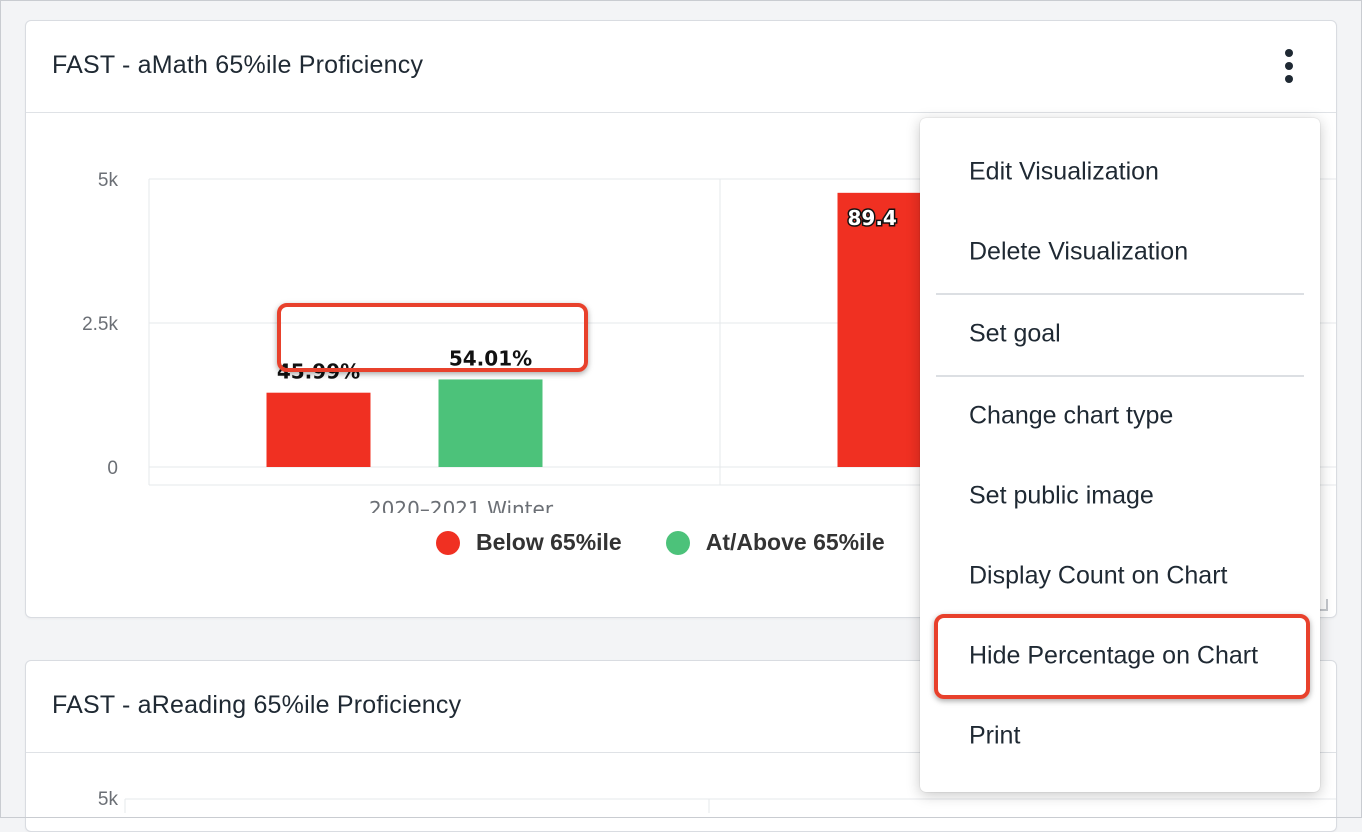  I want to click on percentage-labels-highlight, so click(432, 337).